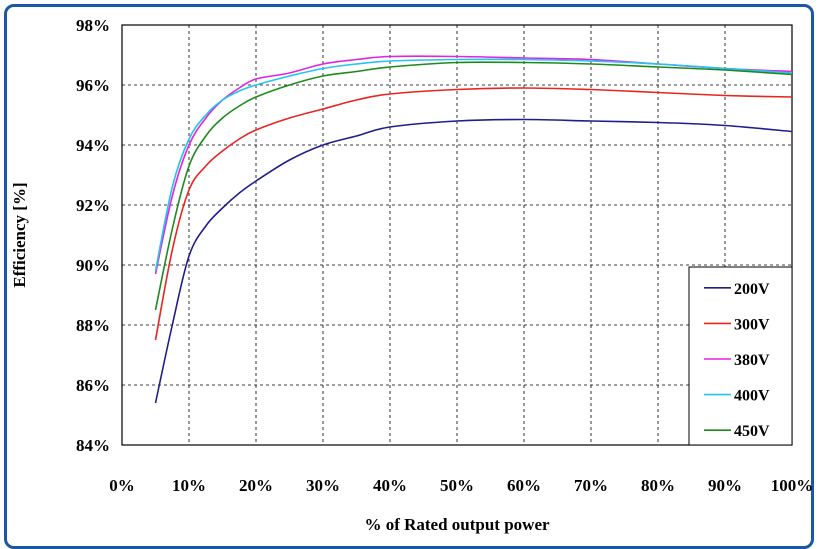  What do you see at coordinates (752, 396) in the screenshot?
I see `legend-label-400V: 400V` at bounding box center [752, 396].